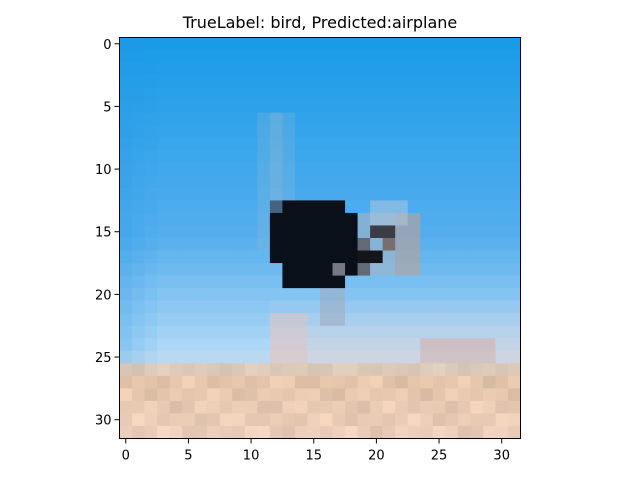  I want to click on y-tick-label: 15, so click(103, 233).